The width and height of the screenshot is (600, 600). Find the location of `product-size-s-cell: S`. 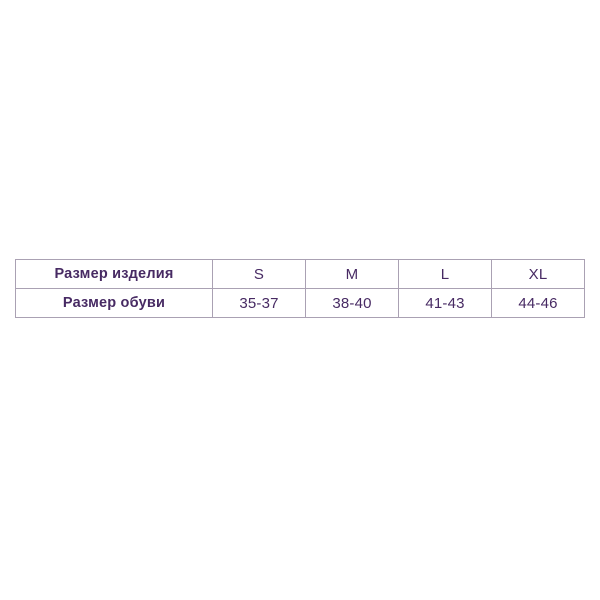

product-size-s-cell: S is located at coordinates (259, 274).